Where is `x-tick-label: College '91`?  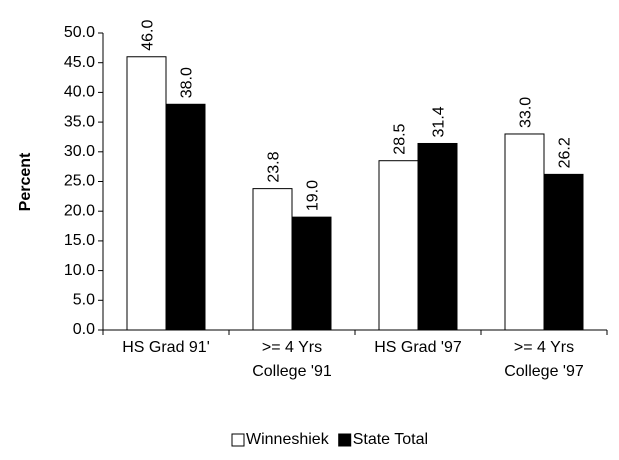
x-tick-label: College '91 is located at coordinates (292, 371).